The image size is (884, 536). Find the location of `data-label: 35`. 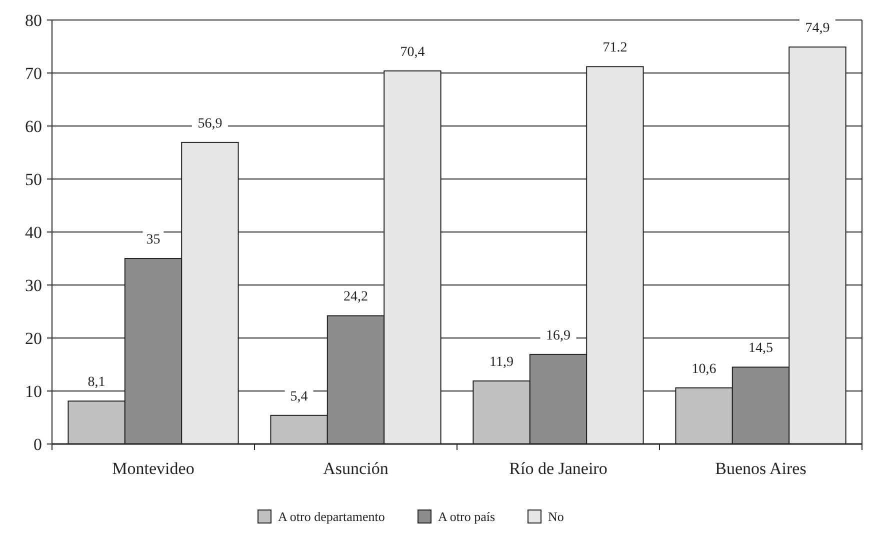

data-label: 35 is located at coordinates (153, 240).